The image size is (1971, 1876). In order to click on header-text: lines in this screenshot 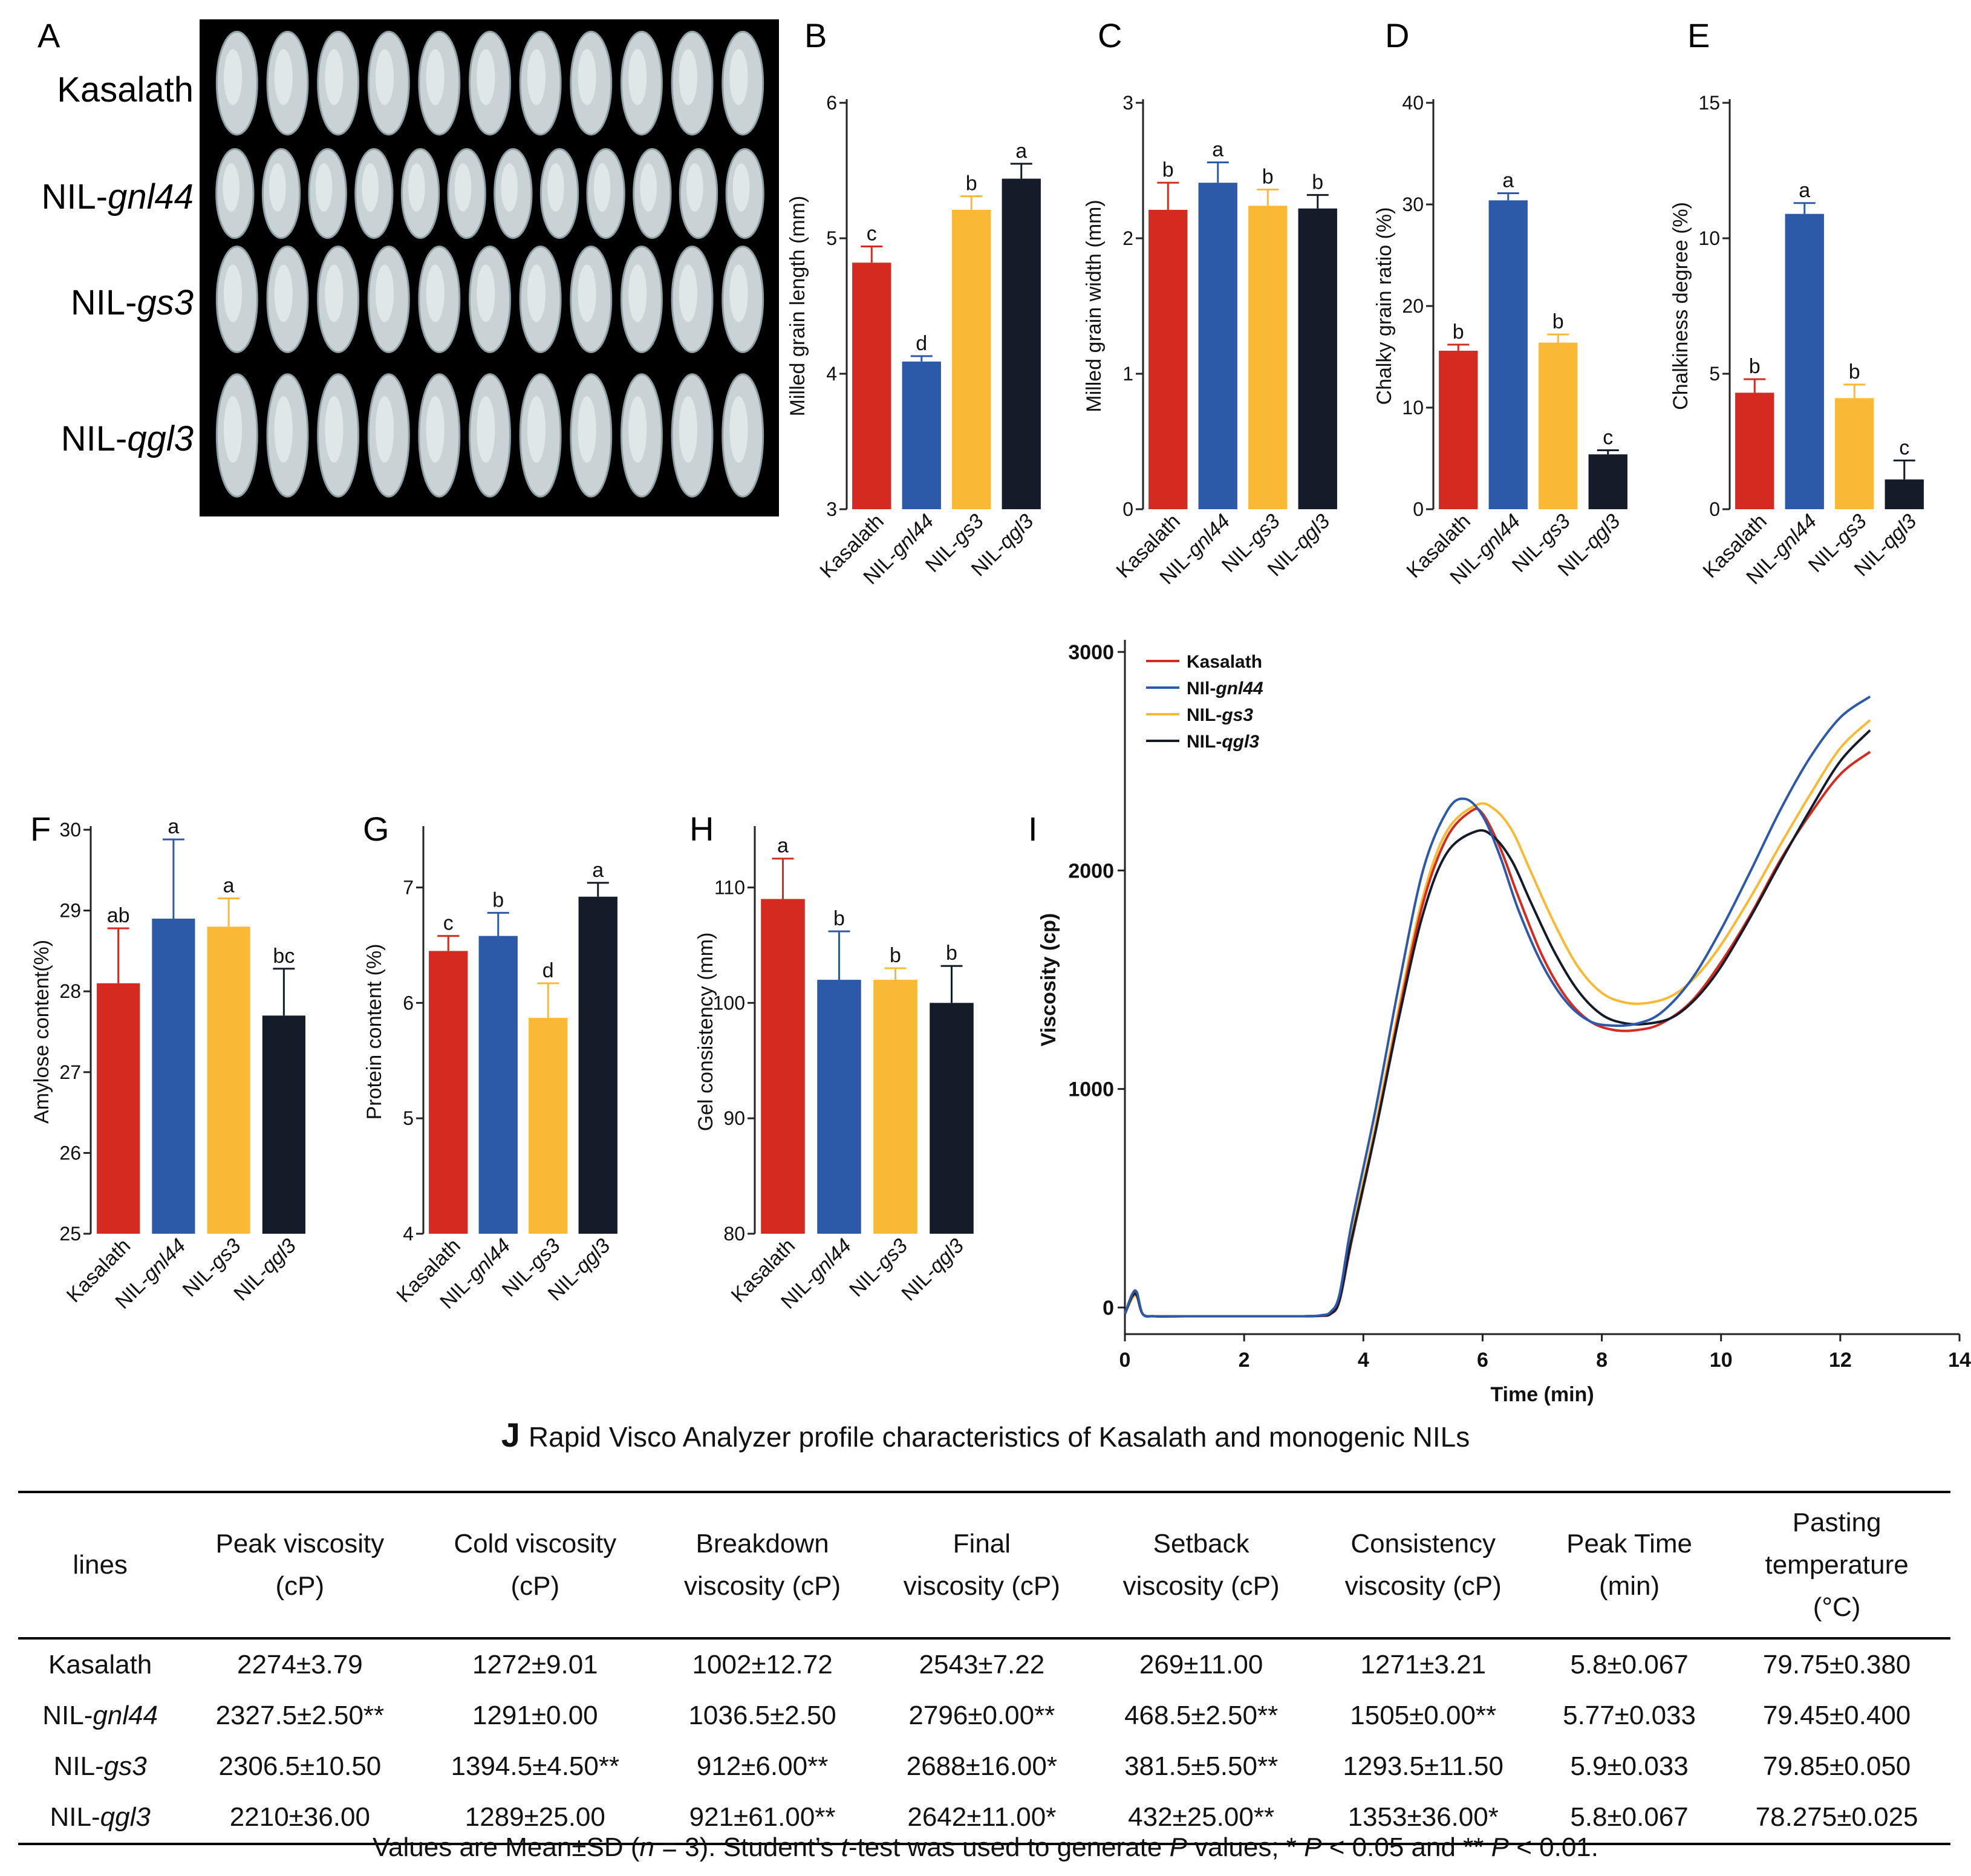, I will do `click(100, 1565)`.